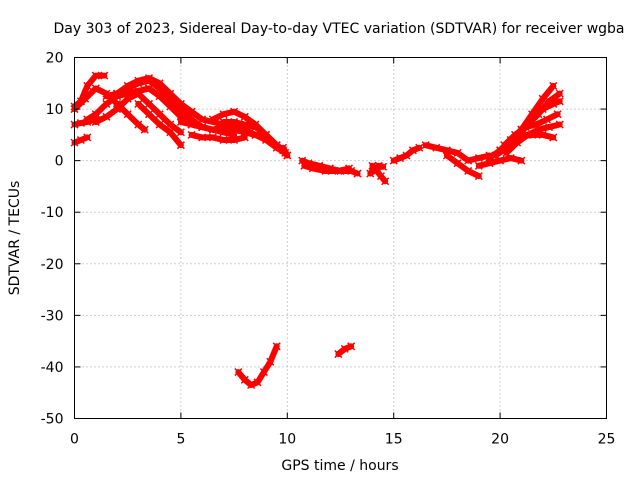 Image resolution: width=640 pixels, height=480 pixels. I want to click on y-tick-label: 20, so click(55, 59).